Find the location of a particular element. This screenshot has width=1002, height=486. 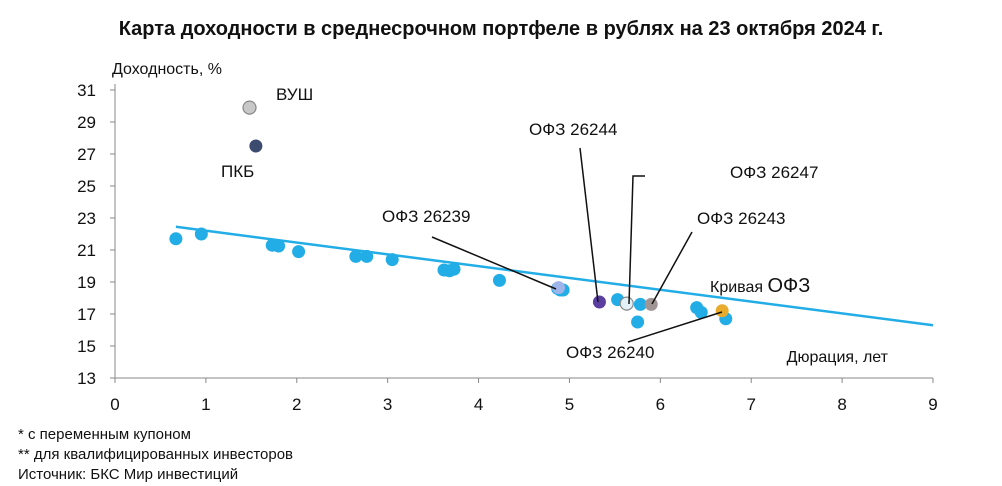

y-tick-label: 13 is located at coordinates (86, 378).